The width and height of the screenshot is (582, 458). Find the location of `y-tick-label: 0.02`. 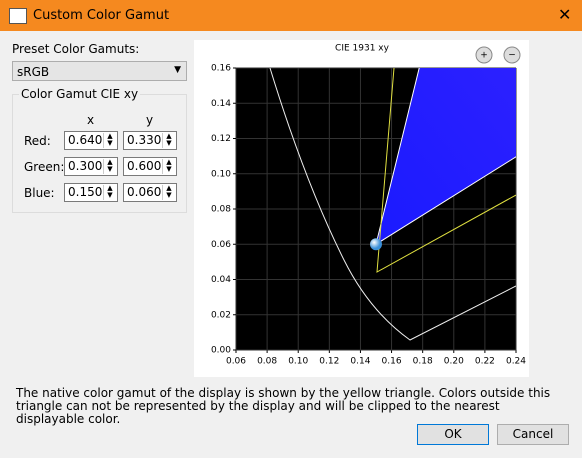

y-tick-label: 0.02 is located at coordinates (221, 315).